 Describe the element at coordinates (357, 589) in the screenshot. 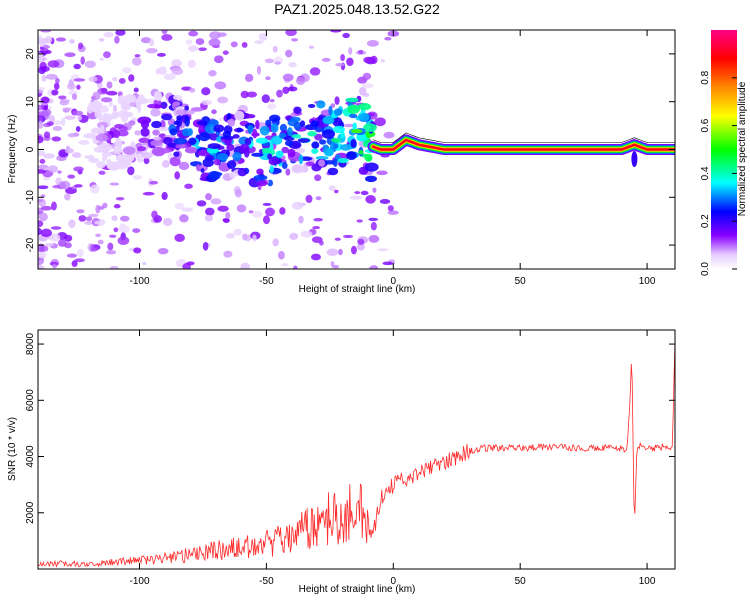

I see `snr-x-axis-label: Height of straight line (km)` at that location.